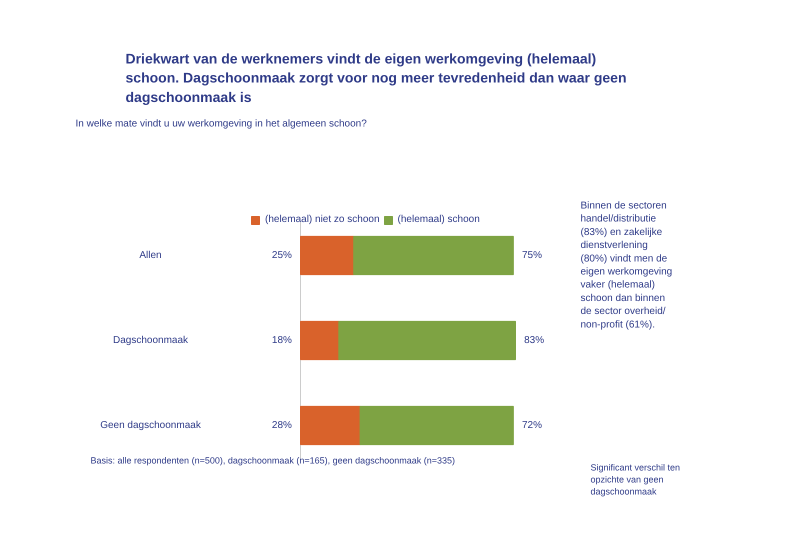 This screenshot has width=798, height=533. I want to click on data-label: 25%, so click(282, 255).